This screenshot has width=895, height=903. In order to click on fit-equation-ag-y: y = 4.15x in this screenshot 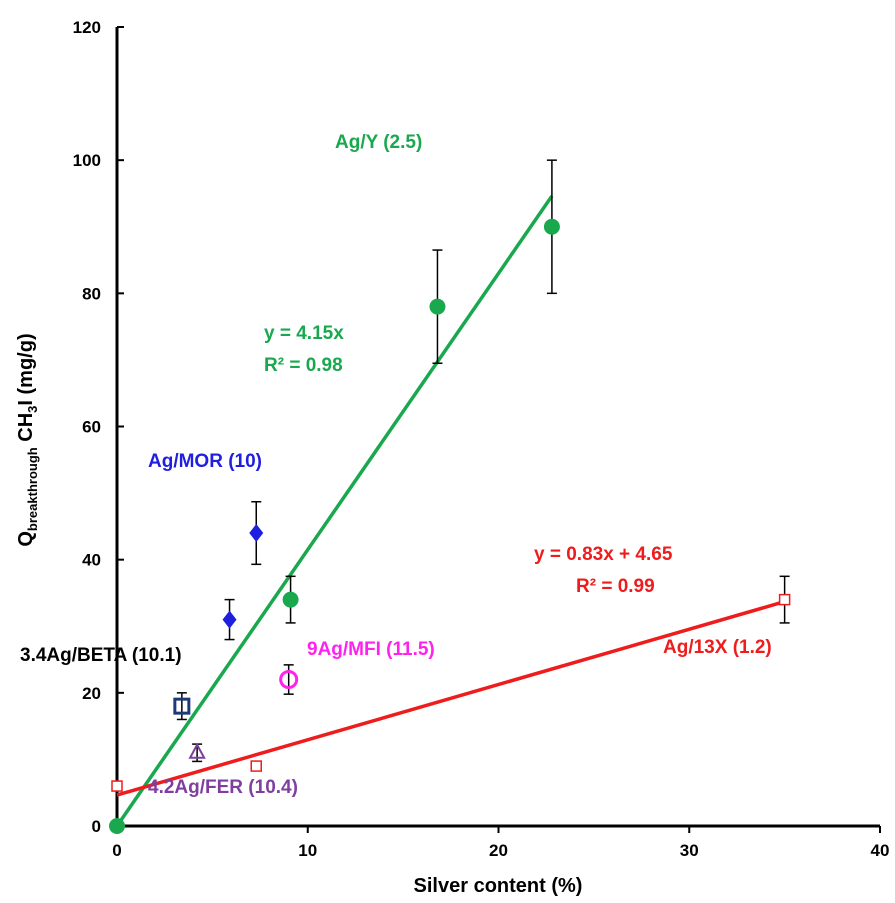, I will do `click(304, 333)`.